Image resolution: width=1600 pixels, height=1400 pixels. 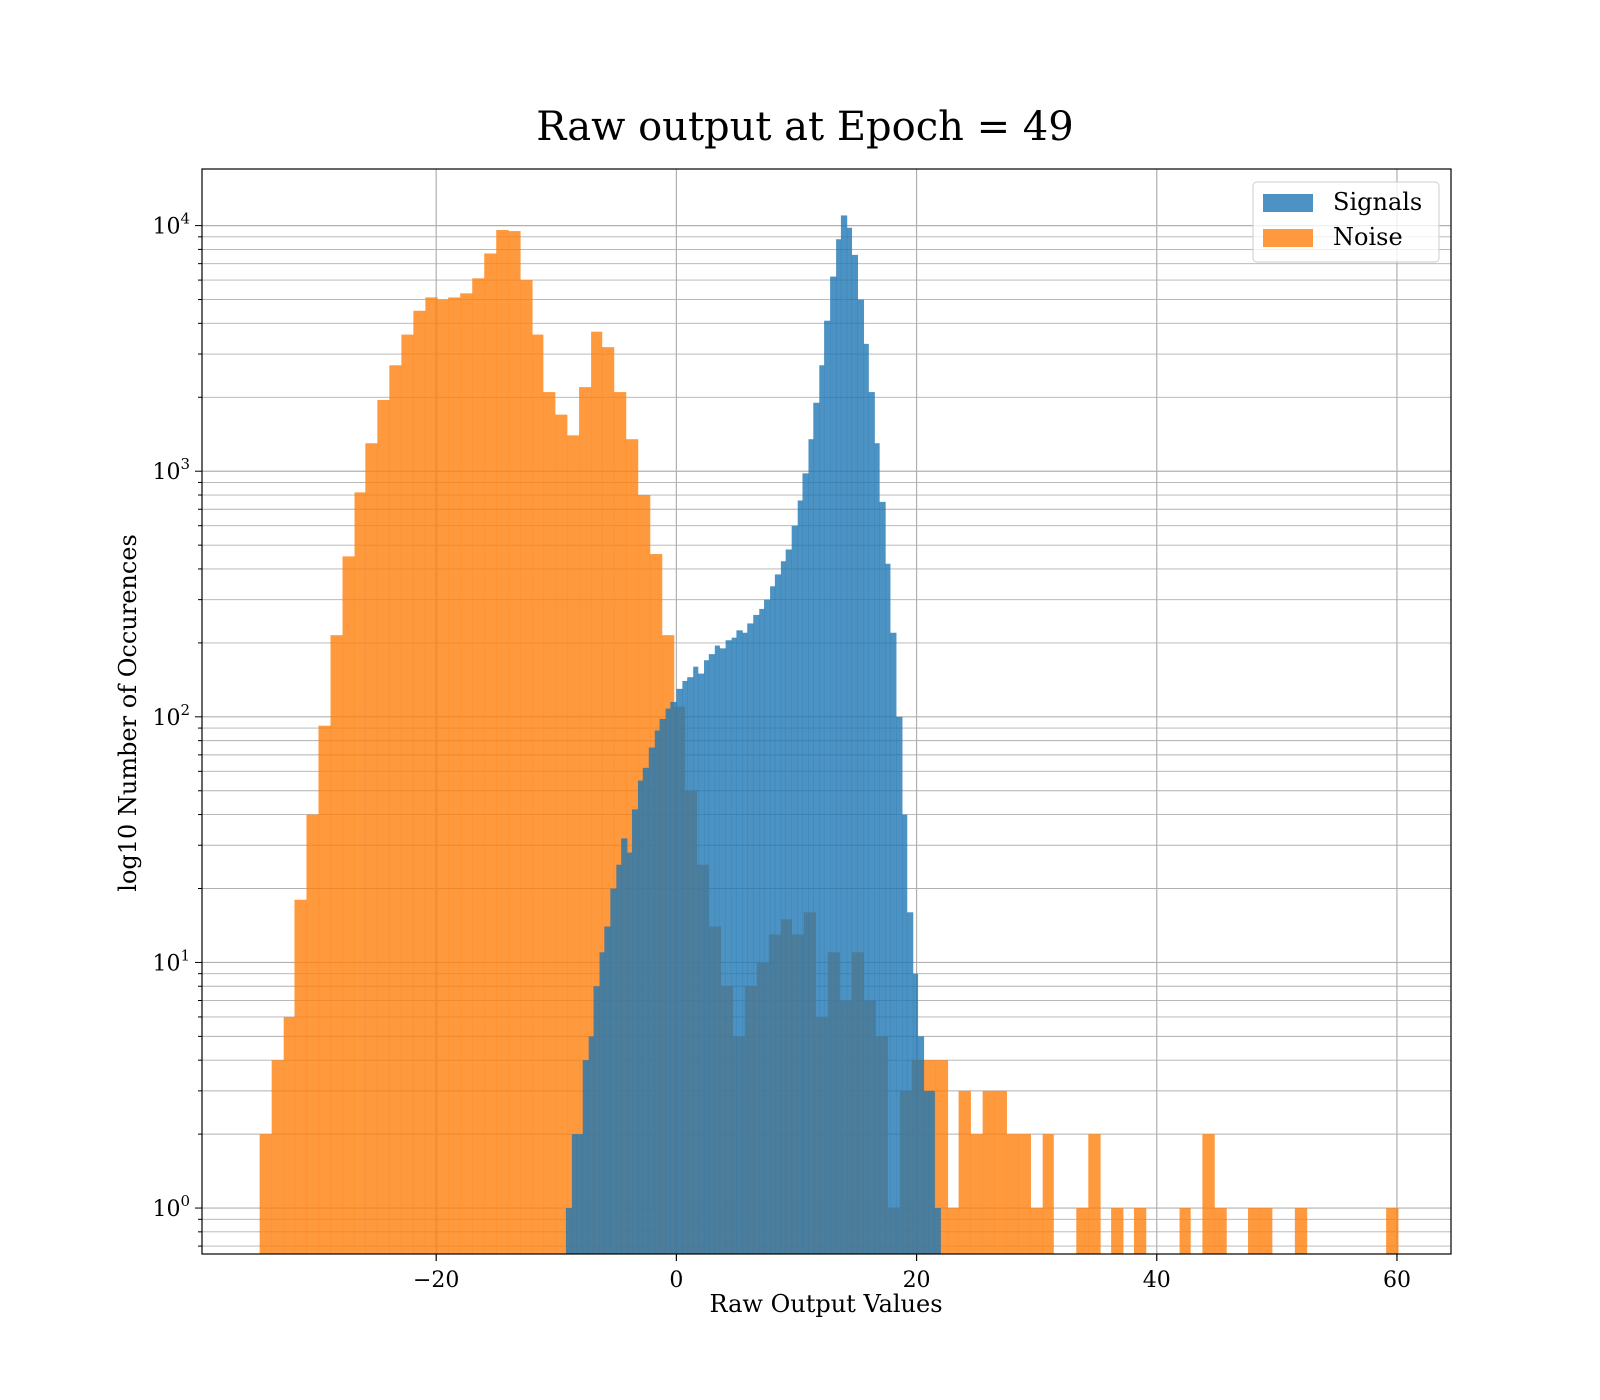 I want to click on x-tick-label: 0, so click(x=676, y=1280).